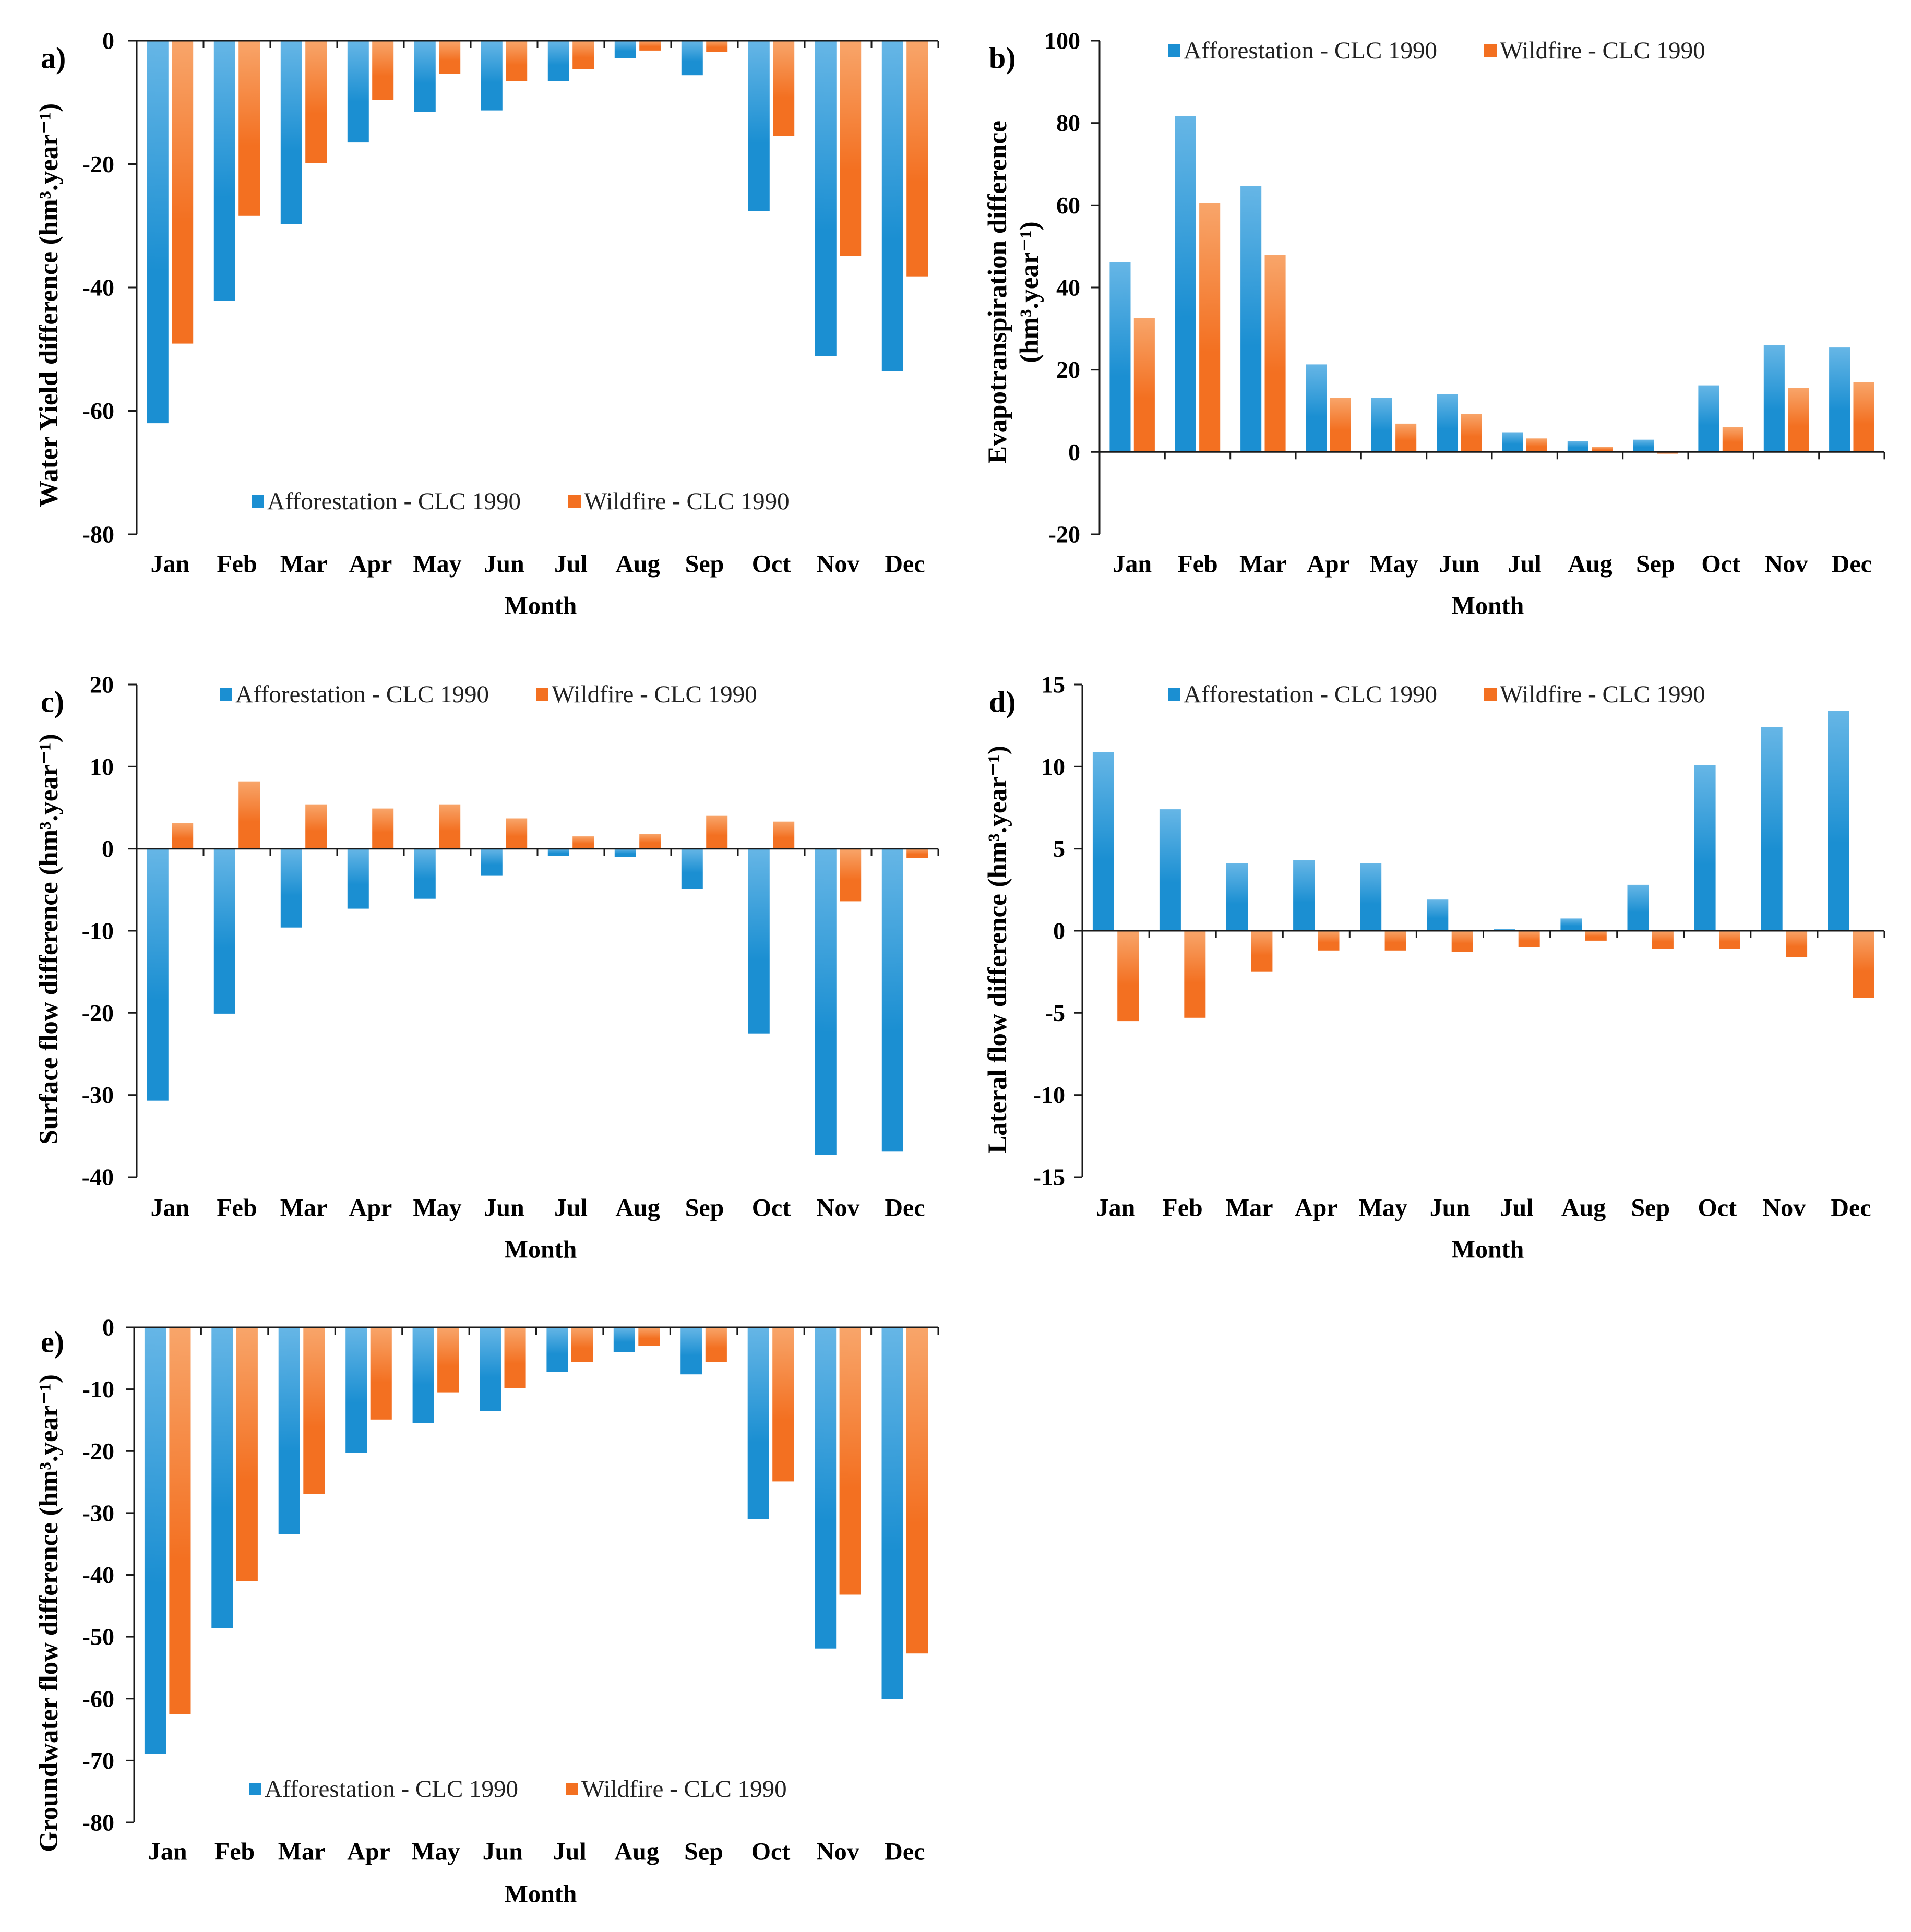 The height and width of the screenshot is (1932, 1911). What do you see at coordinates (892, 1000) in the screenshot?
I see `bar-afforestation-dec` at bounding box center [892, 1000].